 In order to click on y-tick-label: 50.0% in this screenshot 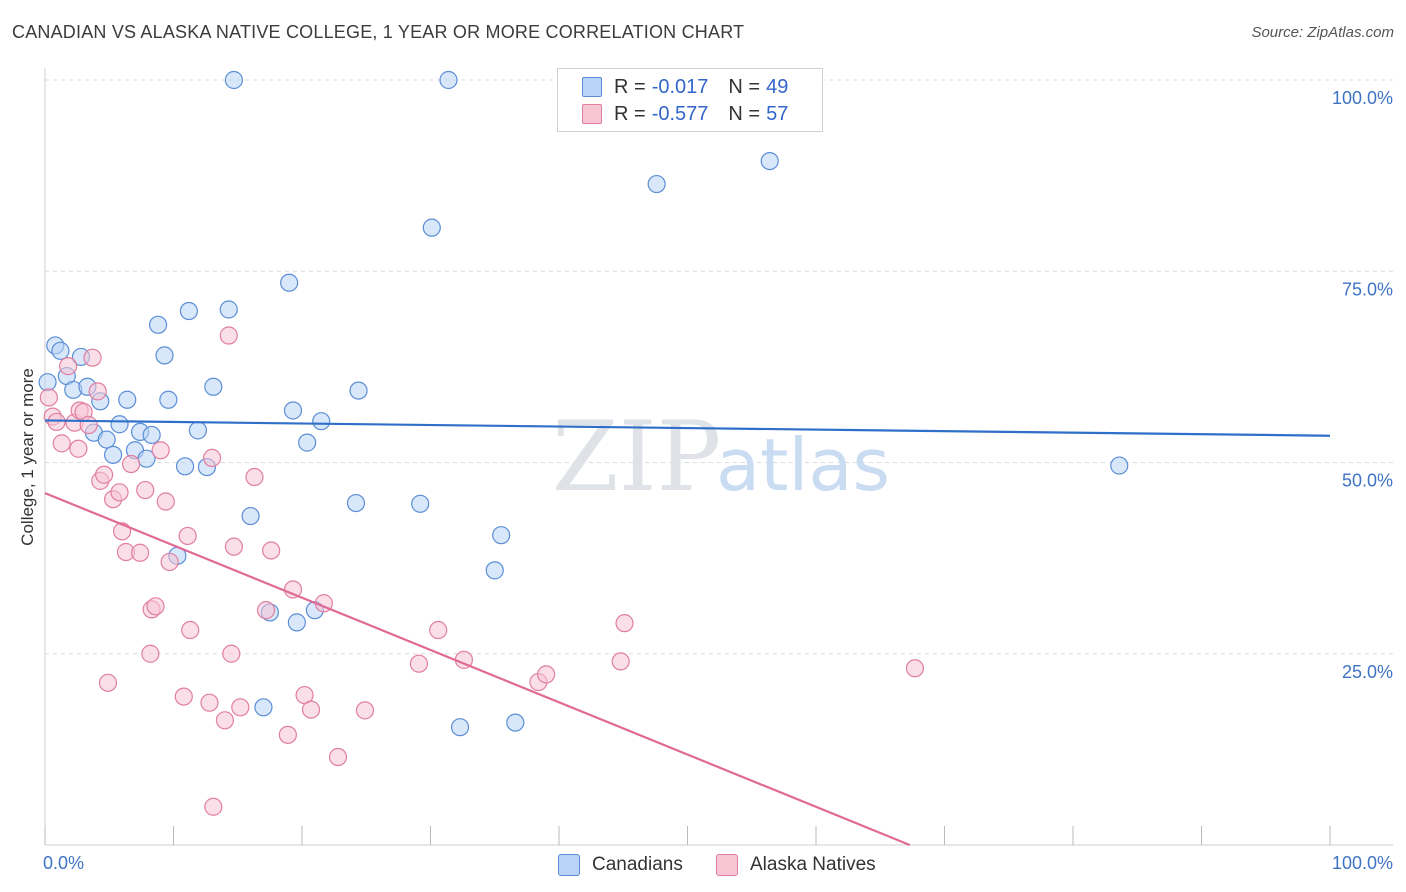, I will do `click(1367, 481)`.